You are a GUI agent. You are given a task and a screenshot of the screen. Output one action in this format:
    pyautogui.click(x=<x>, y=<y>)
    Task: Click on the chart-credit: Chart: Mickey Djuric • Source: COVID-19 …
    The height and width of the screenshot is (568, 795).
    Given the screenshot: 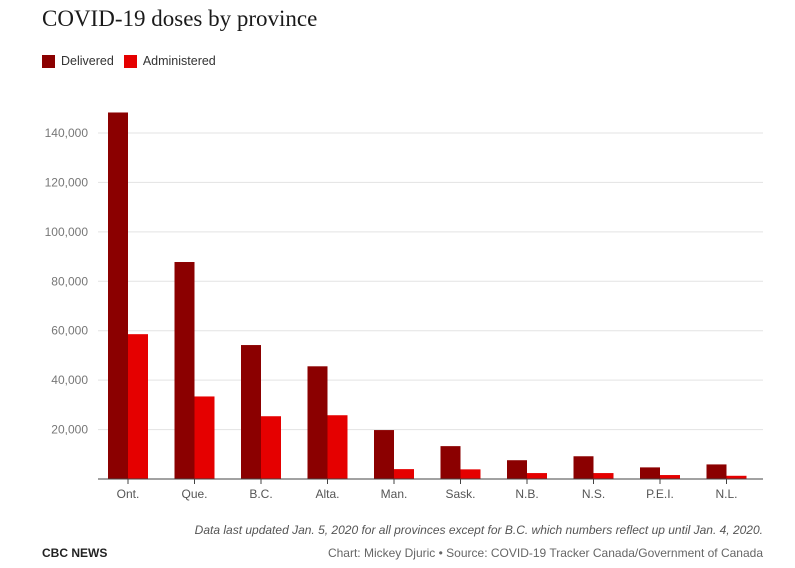 What is the action you would take?
    pyautogui.click(x=545, y=553)
    